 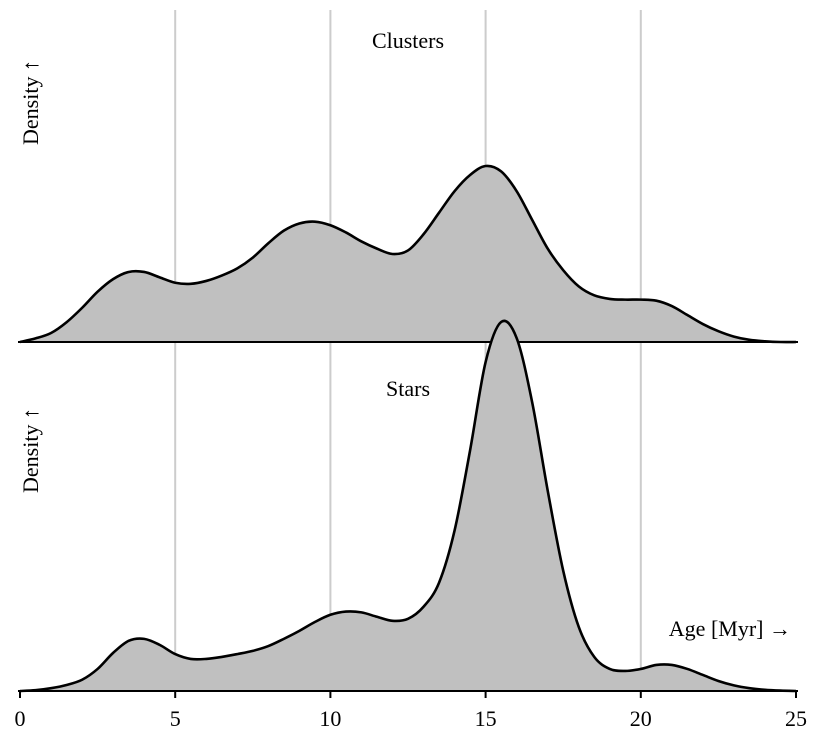 What do you see at coordinates (30, 102) in the screenshot?
I see `clusters-y-axis-label: Density ↑` at bounding box center [30, 102].